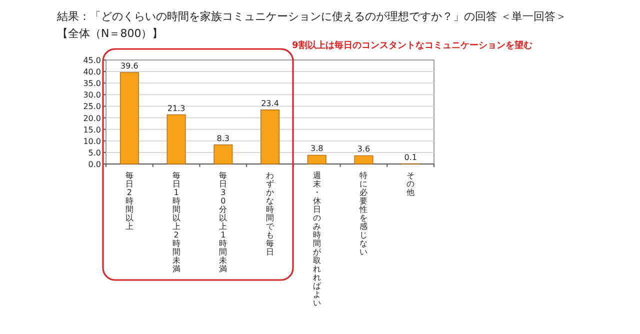 The image size is (640, 334). I want to click on data-label: 3.8, so click(317, 149).